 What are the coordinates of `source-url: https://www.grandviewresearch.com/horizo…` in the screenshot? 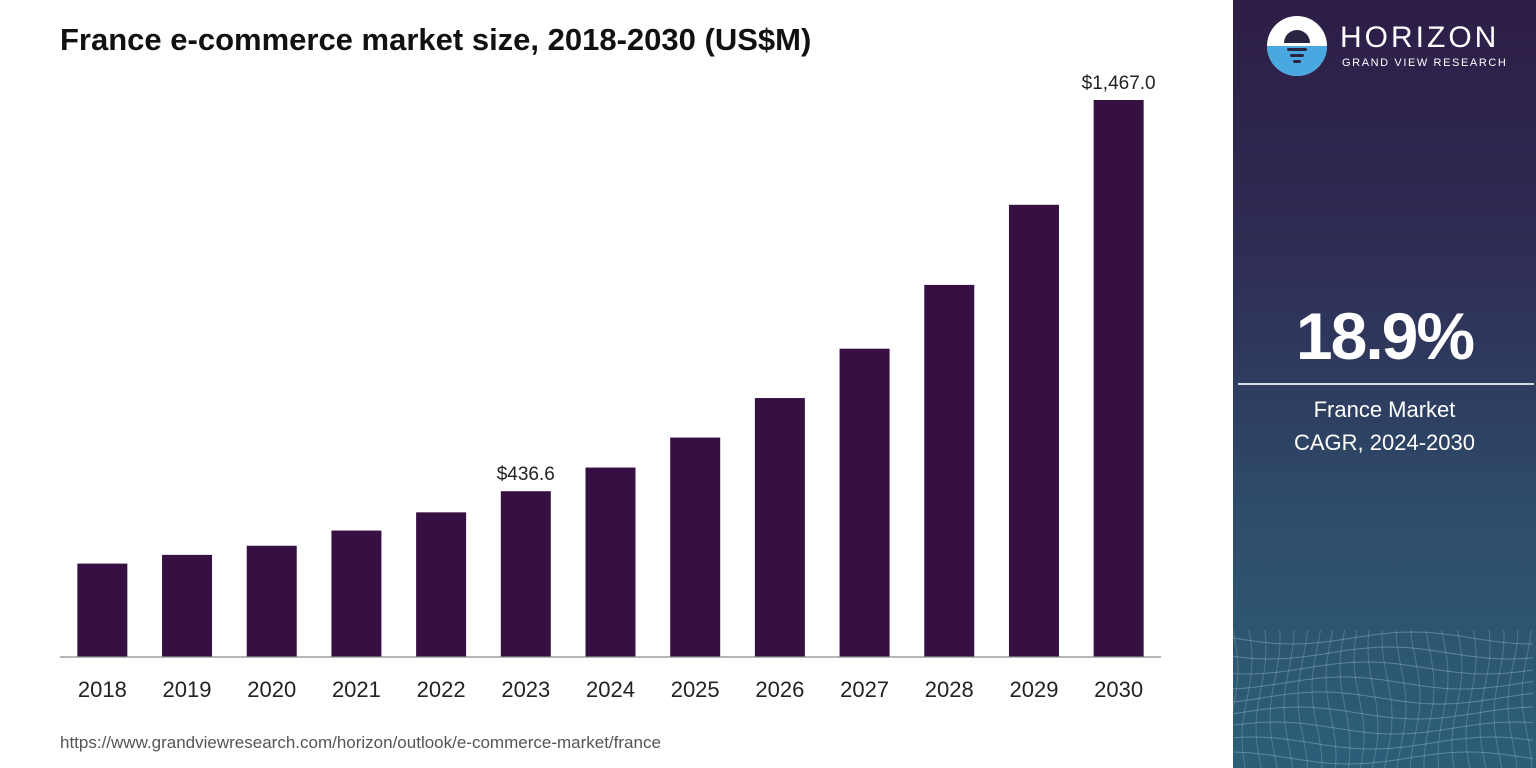 It's located at (360, 742).